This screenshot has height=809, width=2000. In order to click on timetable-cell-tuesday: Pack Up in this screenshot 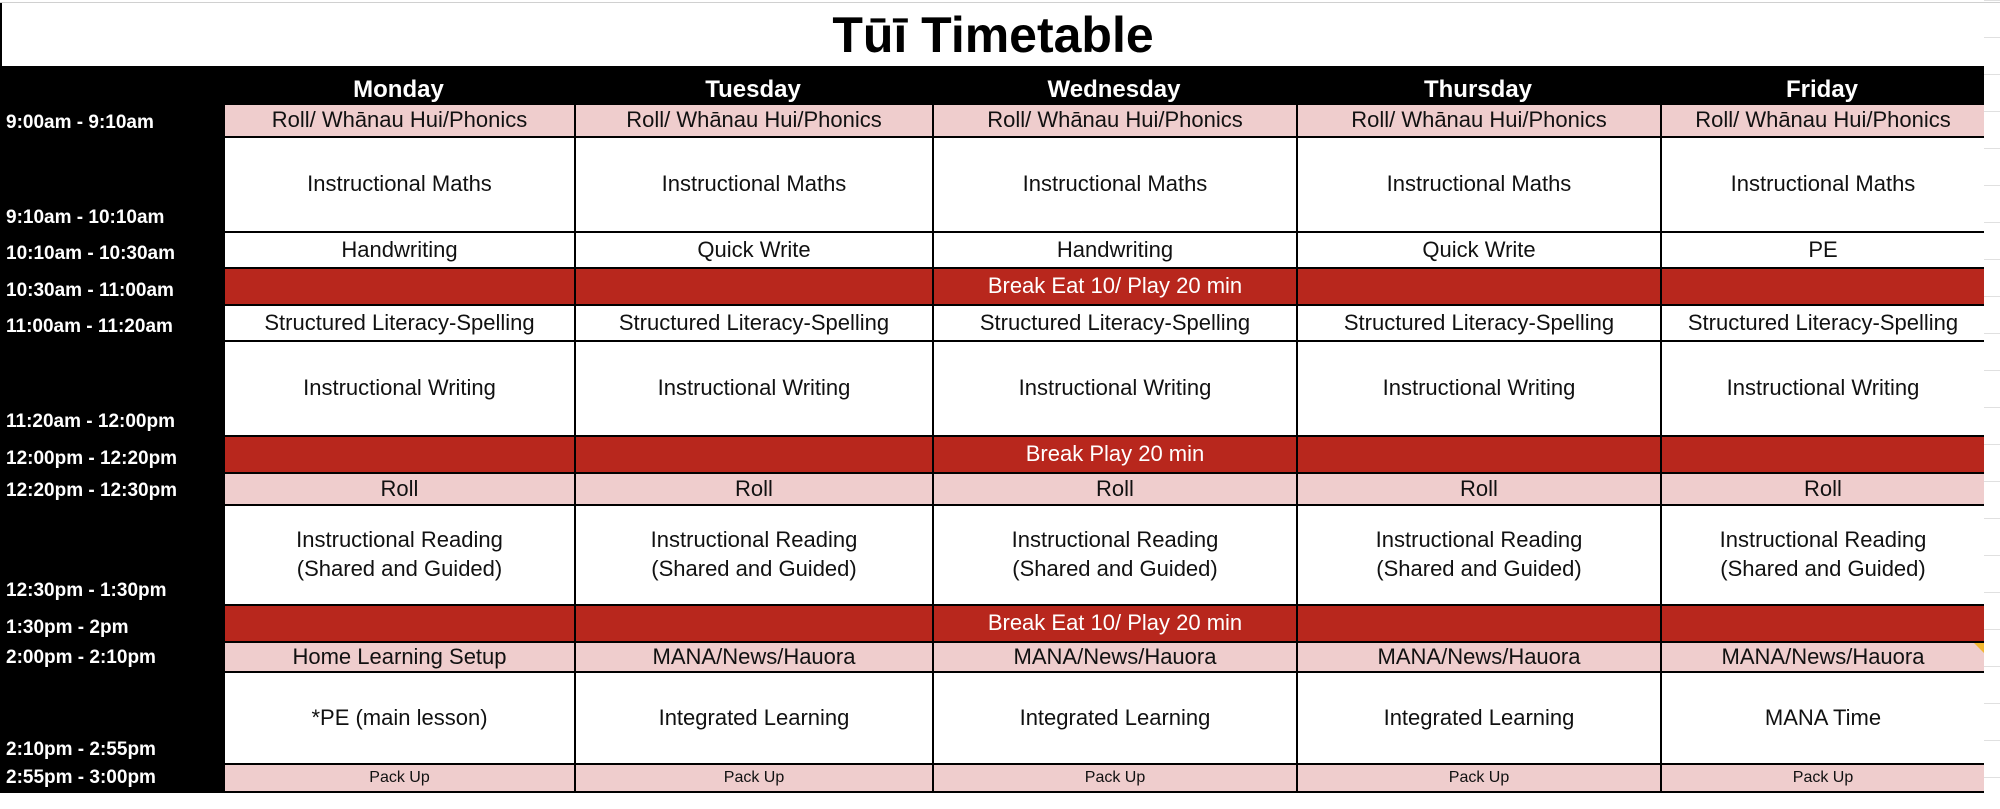, I will do `click(753, 779)`.